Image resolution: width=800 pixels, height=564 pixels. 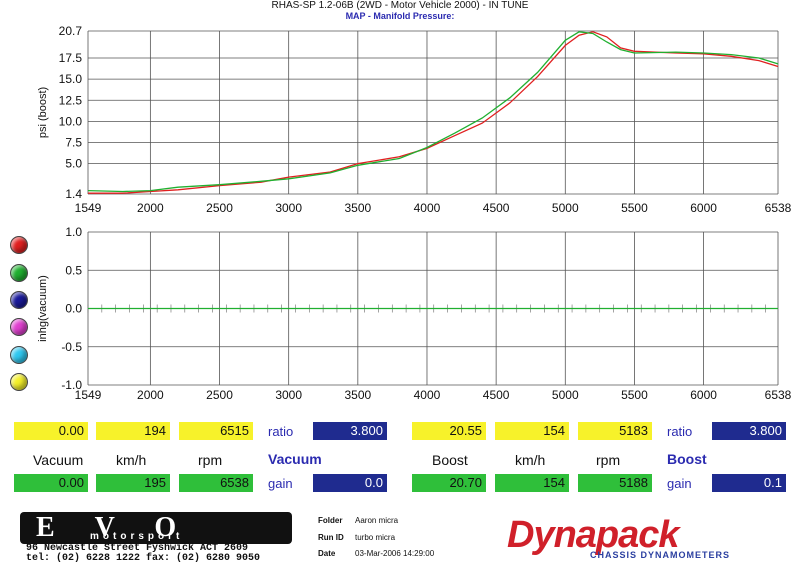 I want to click on folder-value: Aaron micra, so click(x=377, y=520).